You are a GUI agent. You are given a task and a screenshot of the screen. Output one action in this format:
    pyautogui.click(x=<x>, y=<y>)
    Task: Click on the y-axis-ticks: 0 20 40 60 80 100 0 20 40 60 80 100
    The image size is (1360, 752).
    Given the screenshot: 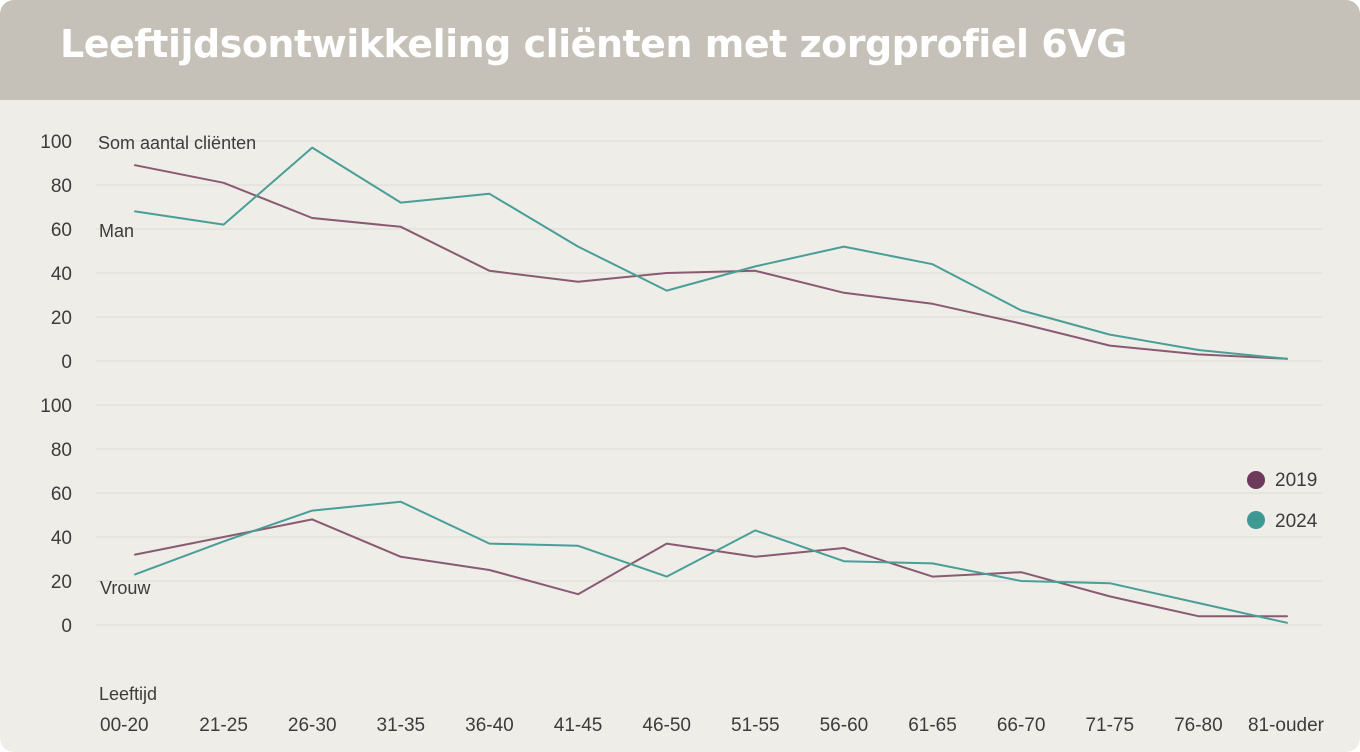 What is the action you would take?
    pyautogui.click(x=56, y=384)
    